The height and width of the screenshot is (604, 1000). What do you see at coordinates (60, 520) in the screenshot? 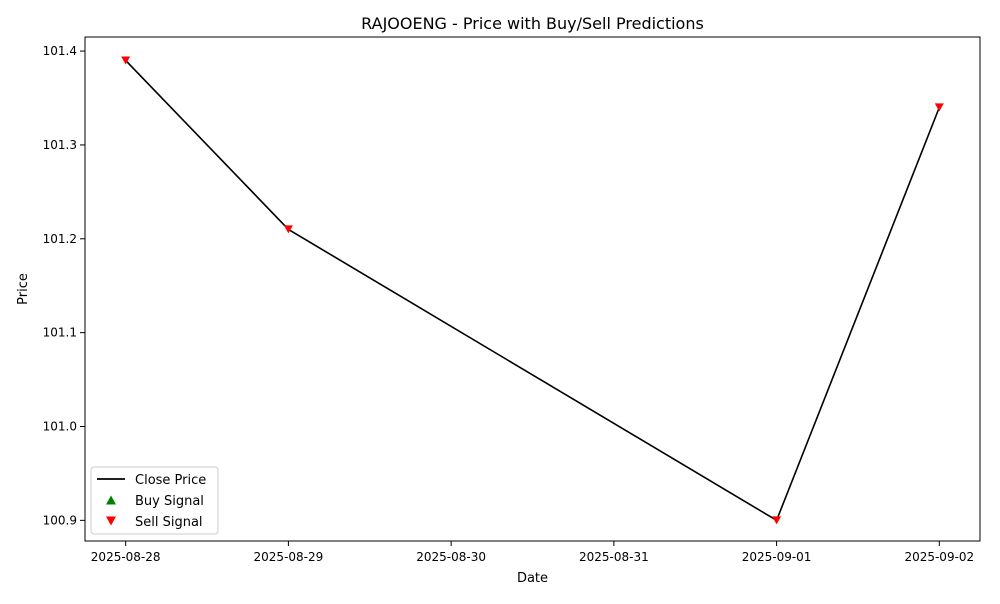
I see `y-tick-label: 100.9` at bounding box center [60, 520].